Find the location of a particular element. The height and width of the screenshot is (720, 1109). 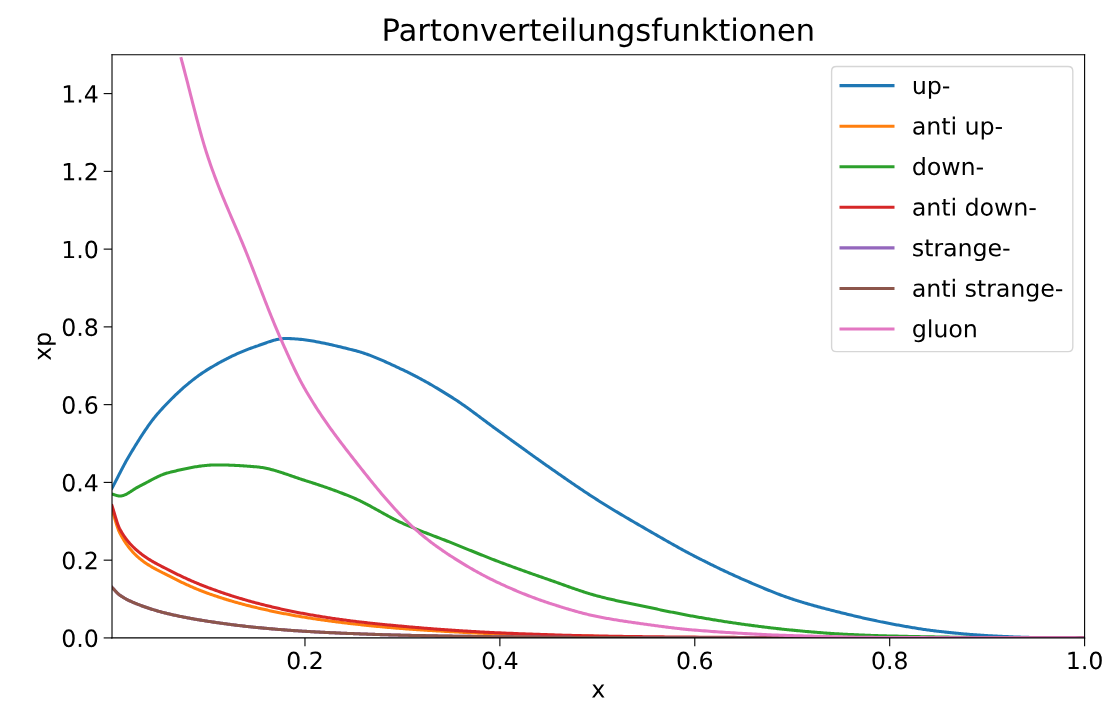

y-tick-label: 1.4 is located at coordinates (80, 94).